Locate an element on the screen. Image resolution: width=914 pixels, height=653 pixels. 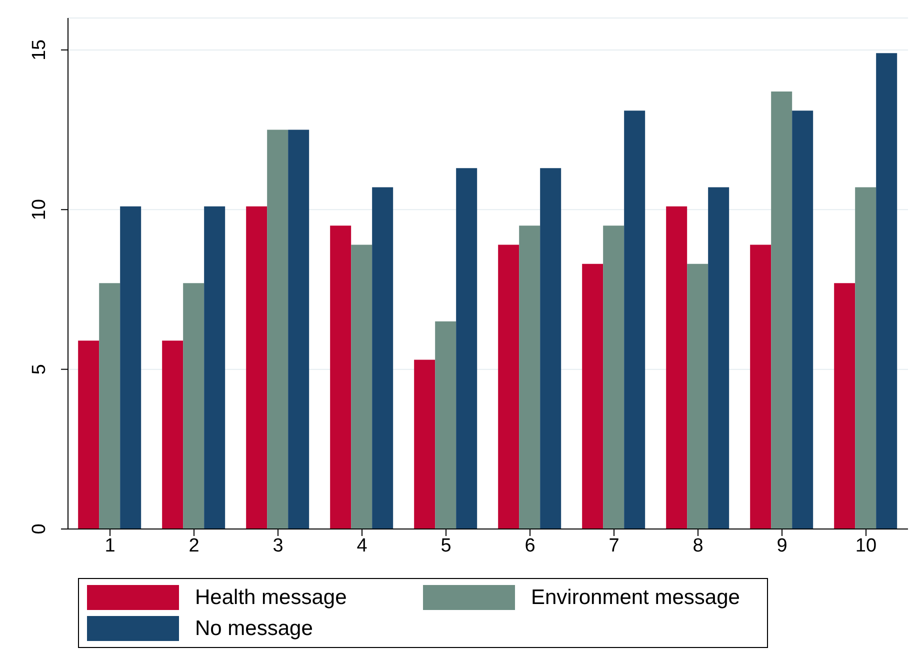
x-tick-label: 10 is located at coordinates (866, 545).